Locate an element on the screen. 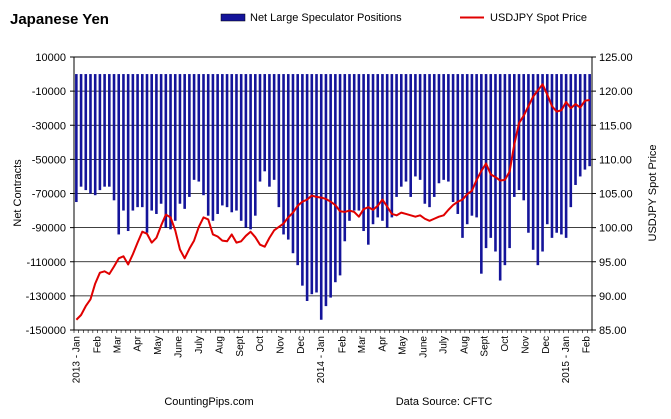 This screenshot has height=419, width=671. y-right-tick-label: 100.00 is located at coordinates (616, 229).